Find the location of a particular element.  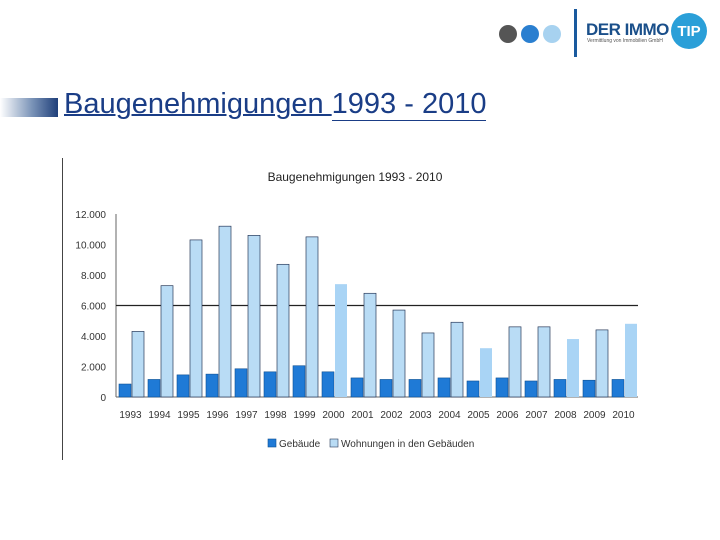

bar-gebaeude-2008 is located at coordinates (560, 388).